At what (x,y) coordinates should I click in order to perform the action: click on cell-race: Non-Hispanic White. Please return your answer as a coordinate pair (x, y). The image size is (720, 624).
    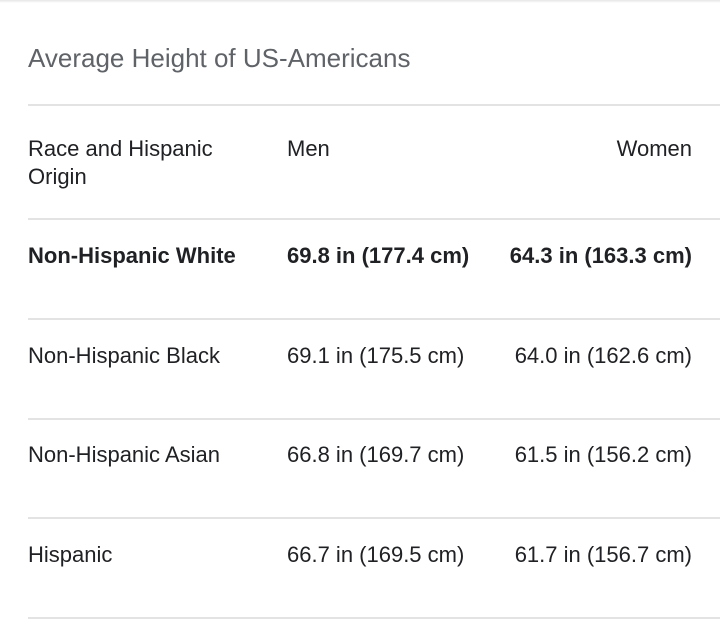
    Looking at the image, I should click on (132, 255).